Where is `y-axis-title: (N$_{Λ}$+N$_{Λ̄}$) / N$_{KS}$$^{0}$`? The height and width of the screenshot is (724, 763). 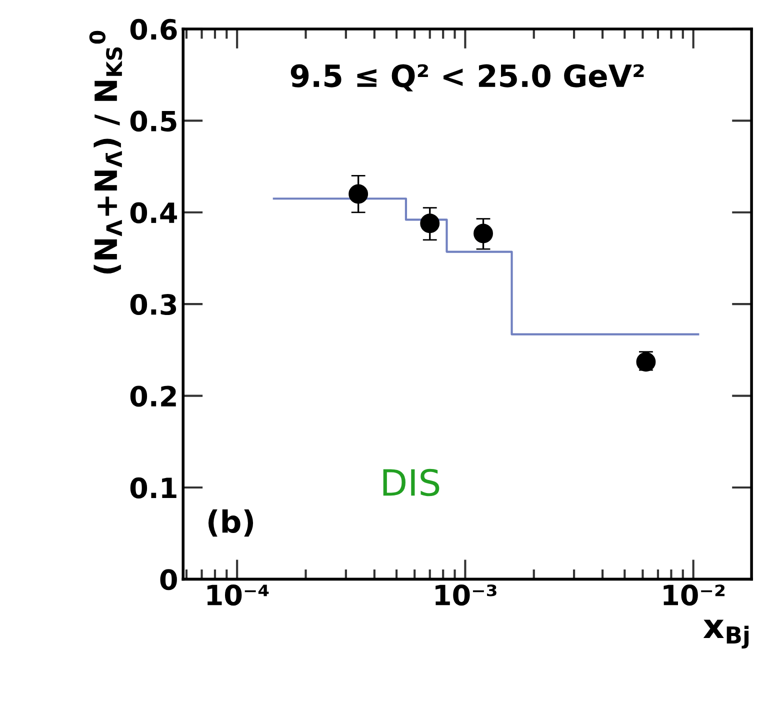
y-axis-title: (N$_{Λ}$+N$_{Λ̄}$) / N$_{KS}$$^{0}$ is located at coordinates (105, 152).